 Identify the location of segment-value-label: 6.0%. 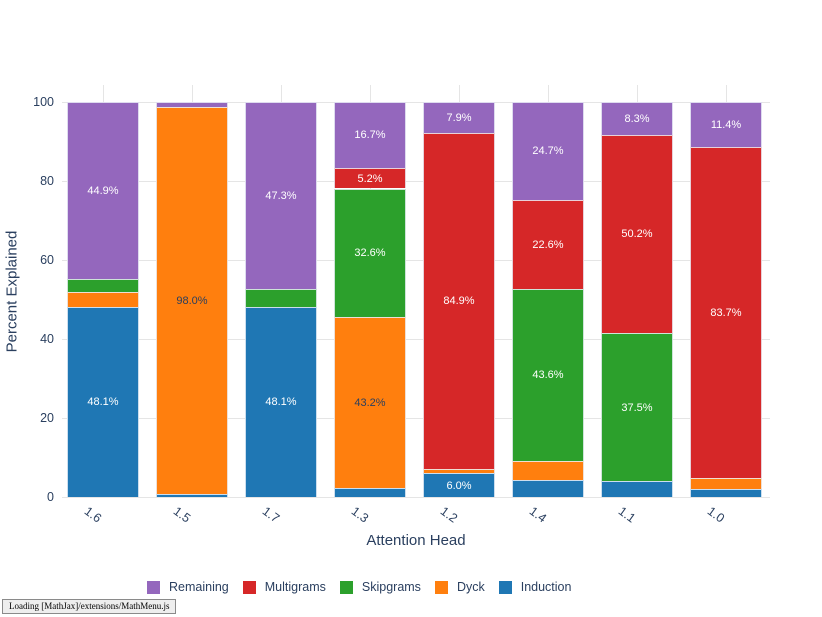
(459, 485).